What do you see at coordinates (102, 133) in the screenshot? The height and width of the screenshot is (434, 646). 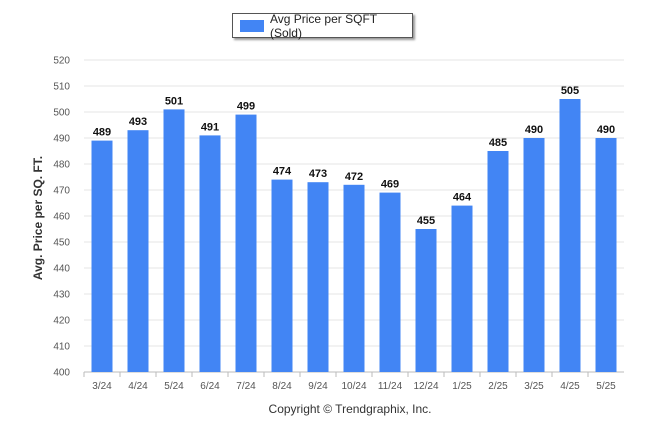 I see `data-label: 489` at bounding box center [102, 133].